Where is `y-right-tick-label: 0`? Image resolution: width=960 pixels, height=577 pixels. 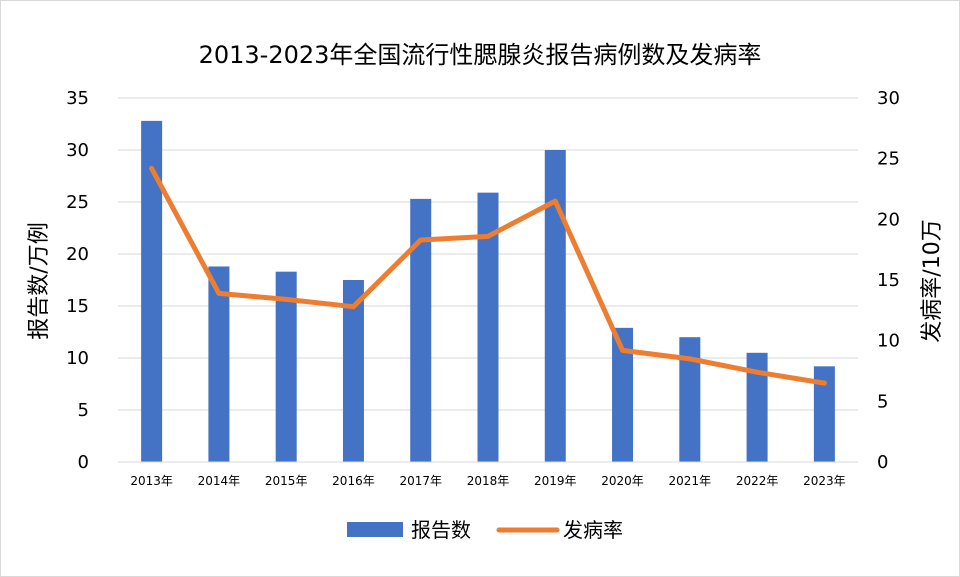
y-right-tick-label: 0 is located at coordinates (882, 462).